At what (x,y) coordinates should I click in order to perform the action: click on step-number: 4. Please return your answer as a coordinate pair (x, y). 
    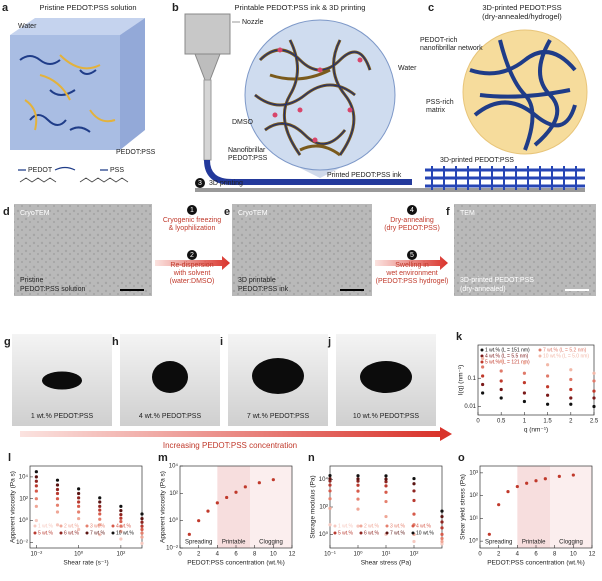
    Looking at the image, I should click on (412, 210).